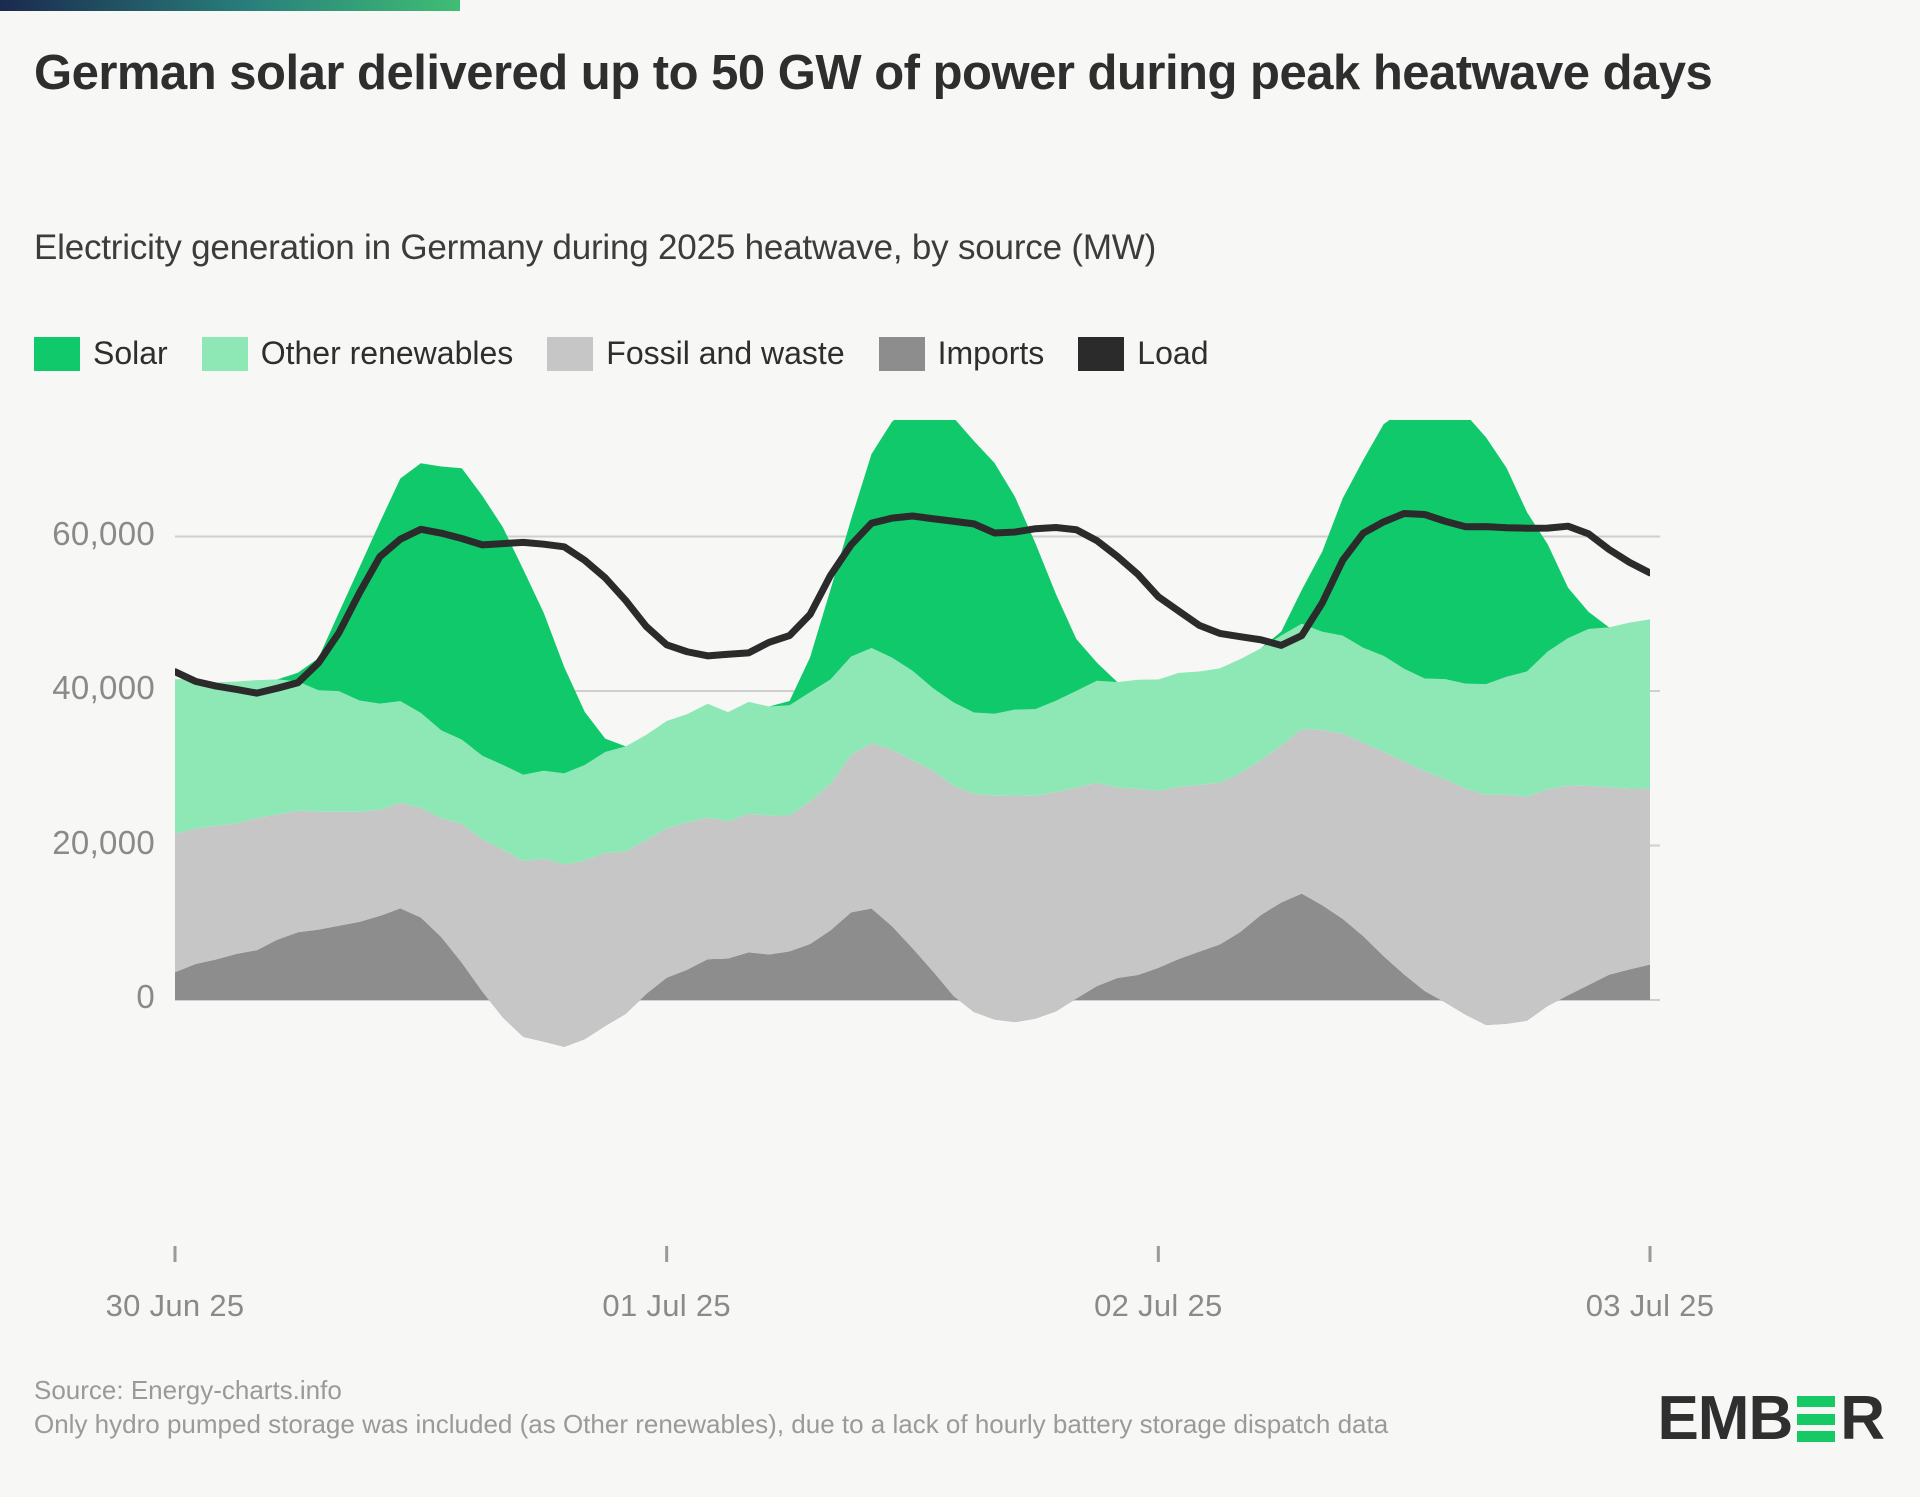 The image size is (1920, 1497). I want to click on accent-gradient-bar, so click(230, 5).